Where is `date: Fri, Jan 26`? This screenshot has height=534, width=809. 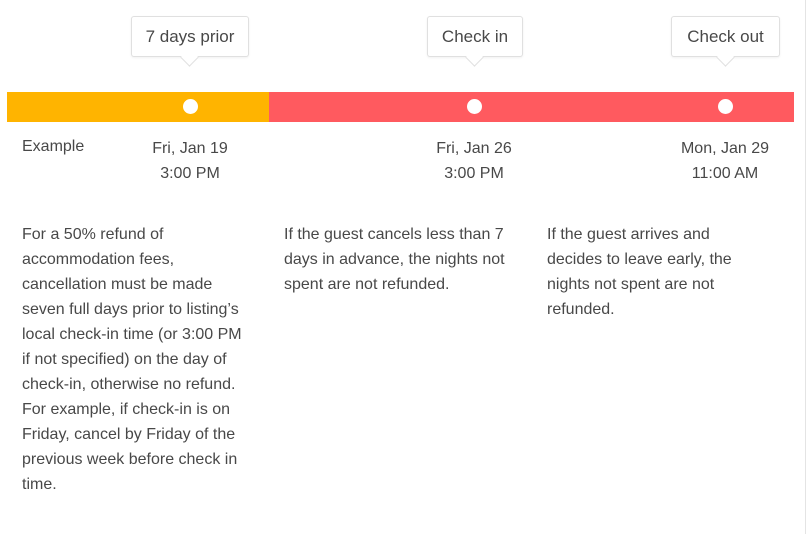 date: Fri, Jan 26 is located at coordinates (474, 148).